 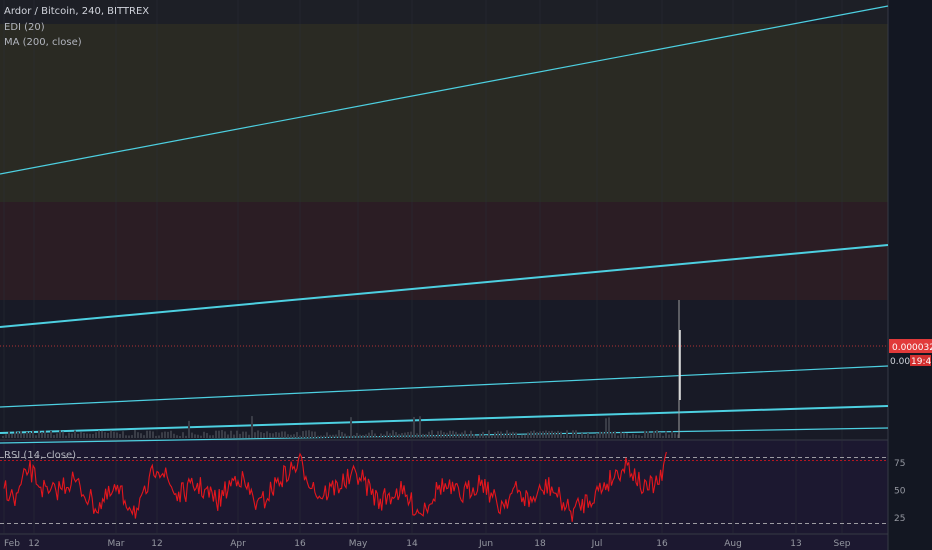 What do you see at coordinates (444, 286) in the screenshot?
I see `trendline-upper` at bounding box center [444, 286].